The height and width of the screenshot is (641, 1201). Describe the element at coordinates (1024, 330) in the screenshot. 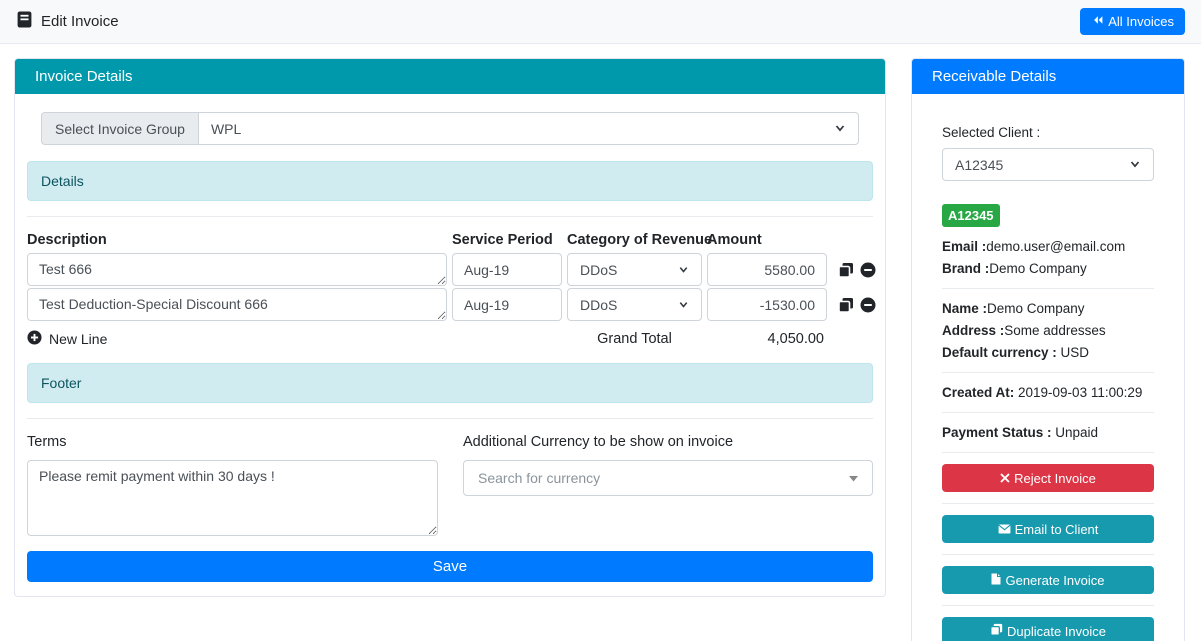

I see `client-address-line: Address :Some addresses` at that location.